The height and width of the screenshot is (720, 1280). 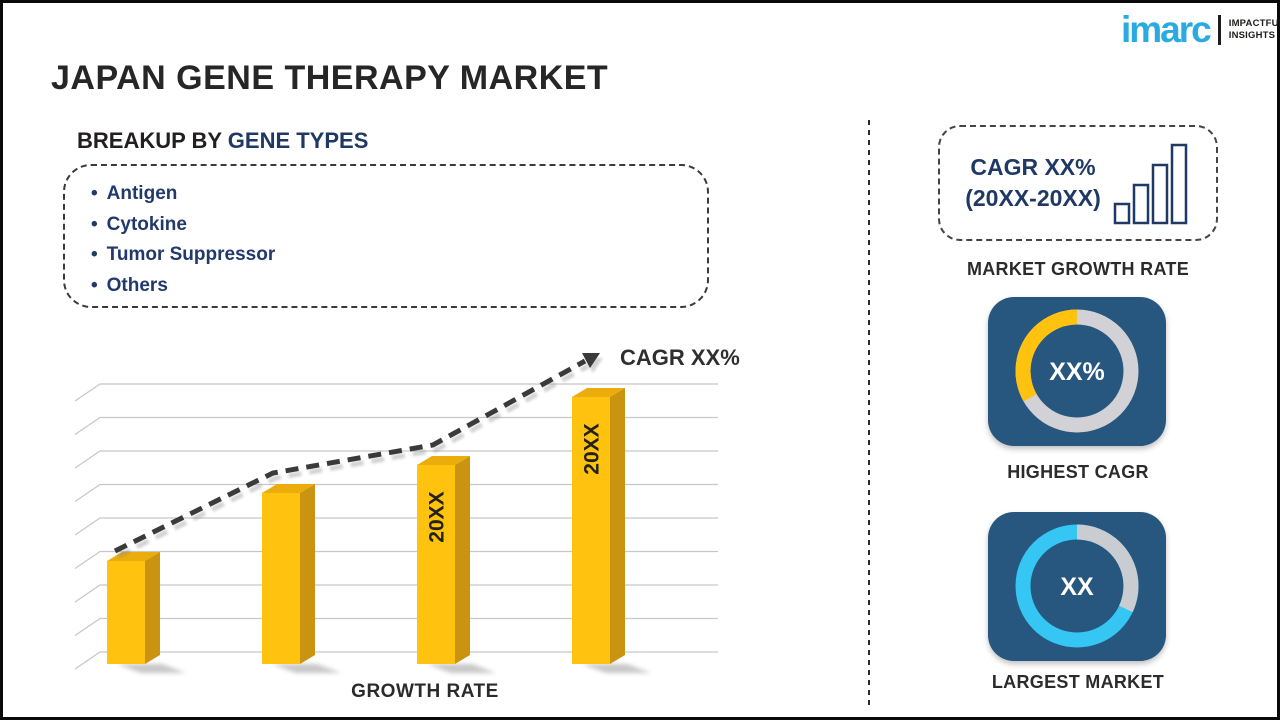 I want to click on section-divider-dashed-line, so click(x=869, y=415).